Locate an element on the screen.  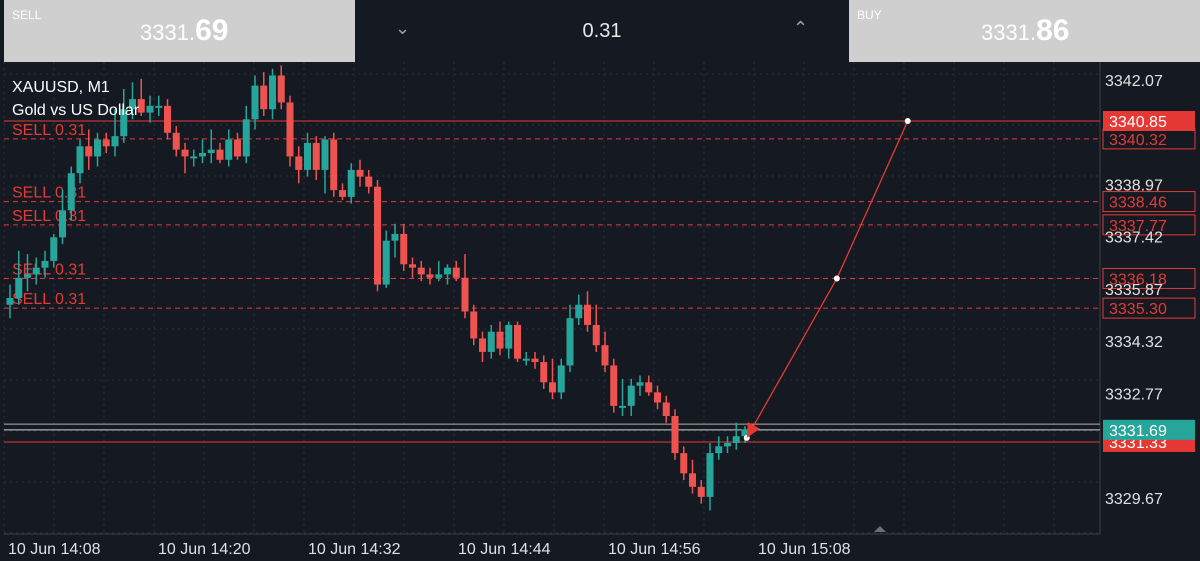
volume-increase-chevron-up-icon: ⌃ is located at coordinates (801, 28).